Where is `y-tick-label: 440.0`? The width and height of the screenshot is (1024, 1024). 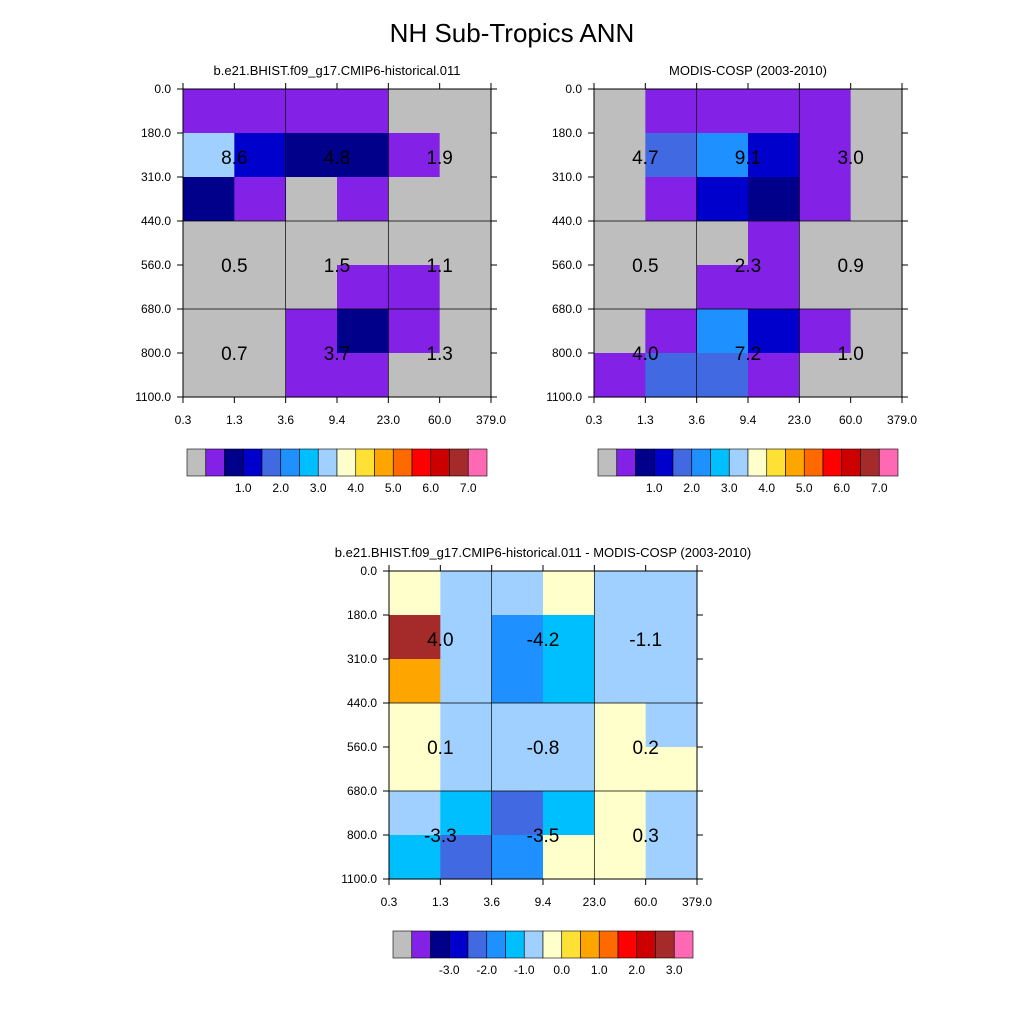 y-tick-label: 440.0 is located at coordinates (567, 221).